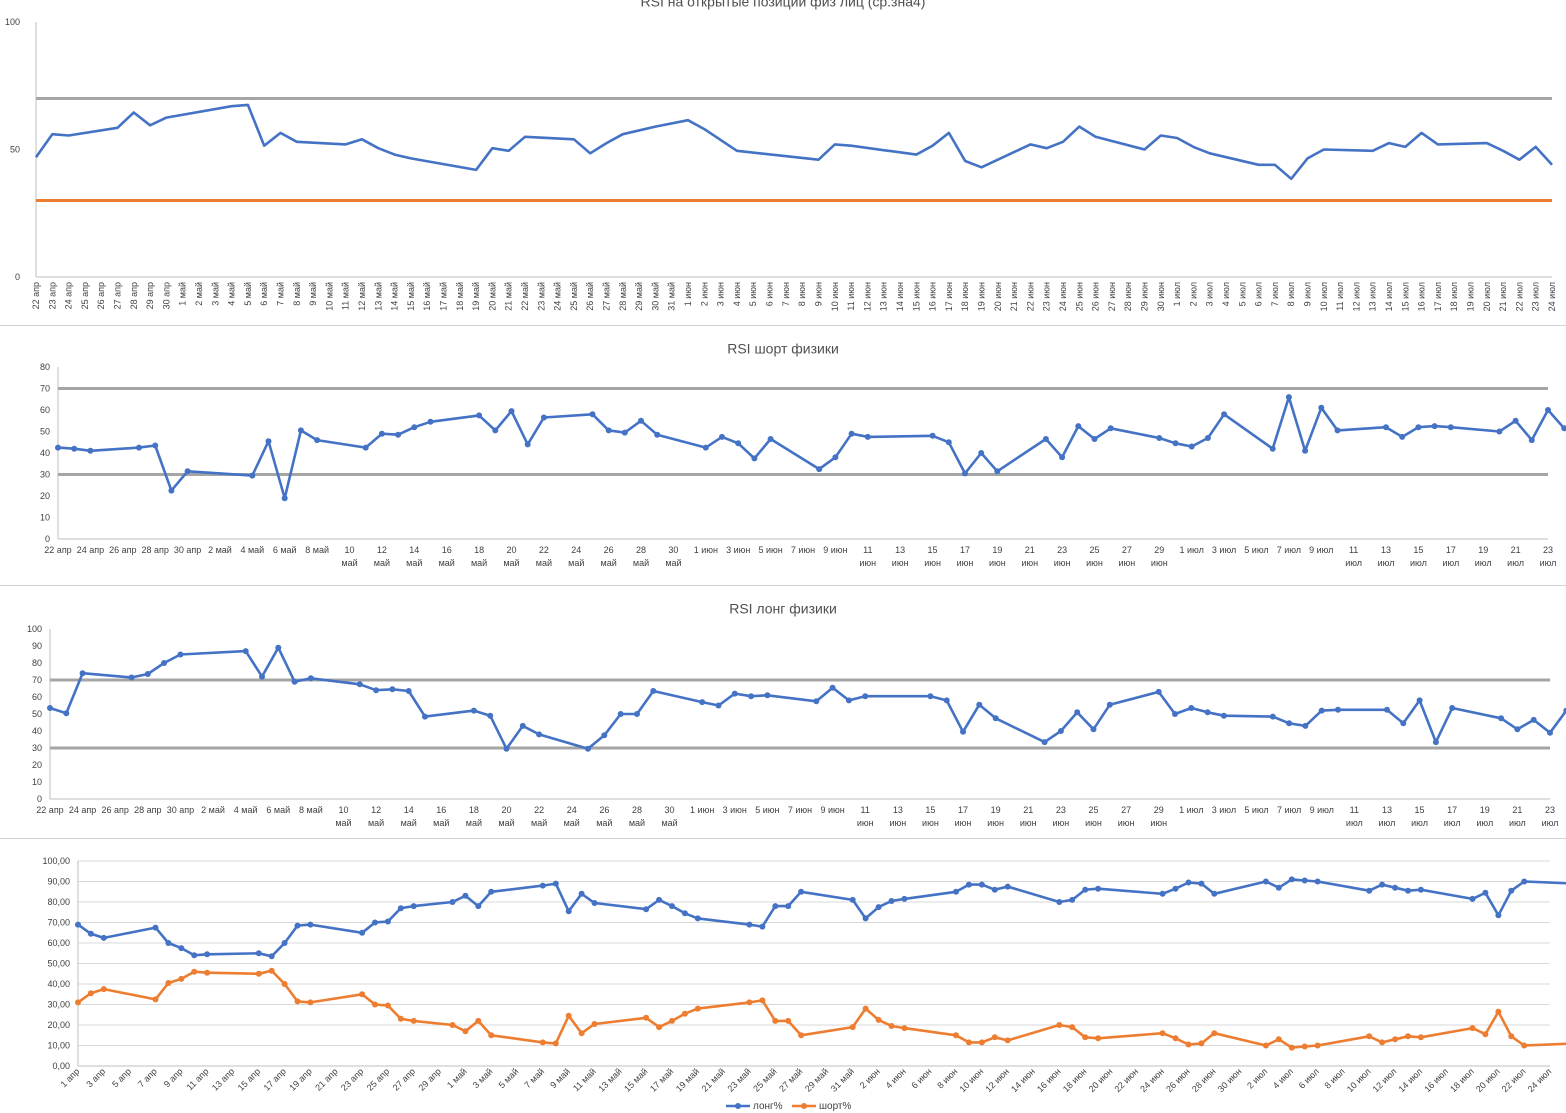 Image resolution: width=1566 pixels, height=1113 pixels. What do you see at coordinates (1389, 296) in the screenshot?
I see `x-tick-label: 14 июл` at bounding box center [1389, 296].